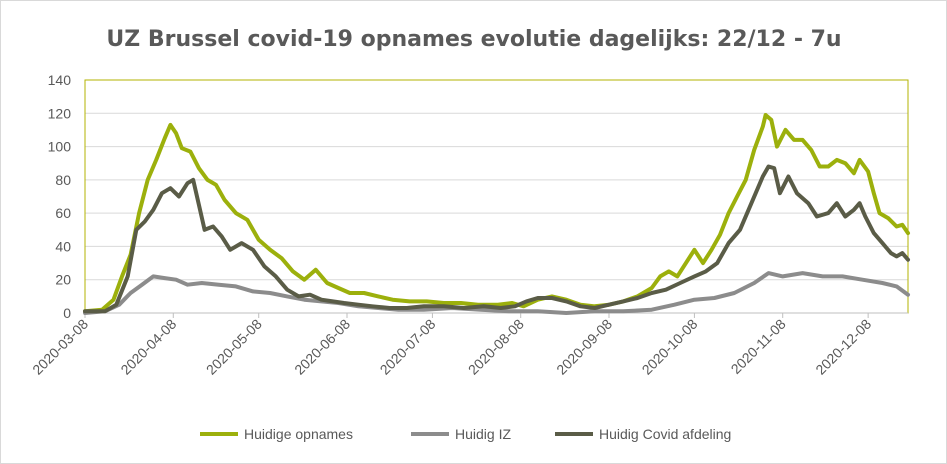 This screenshot has width=947, height=464. Describe the element at coordinates (408, 347) in the screenshot. I see `x-tick-label: 2020-07-08` at that location.